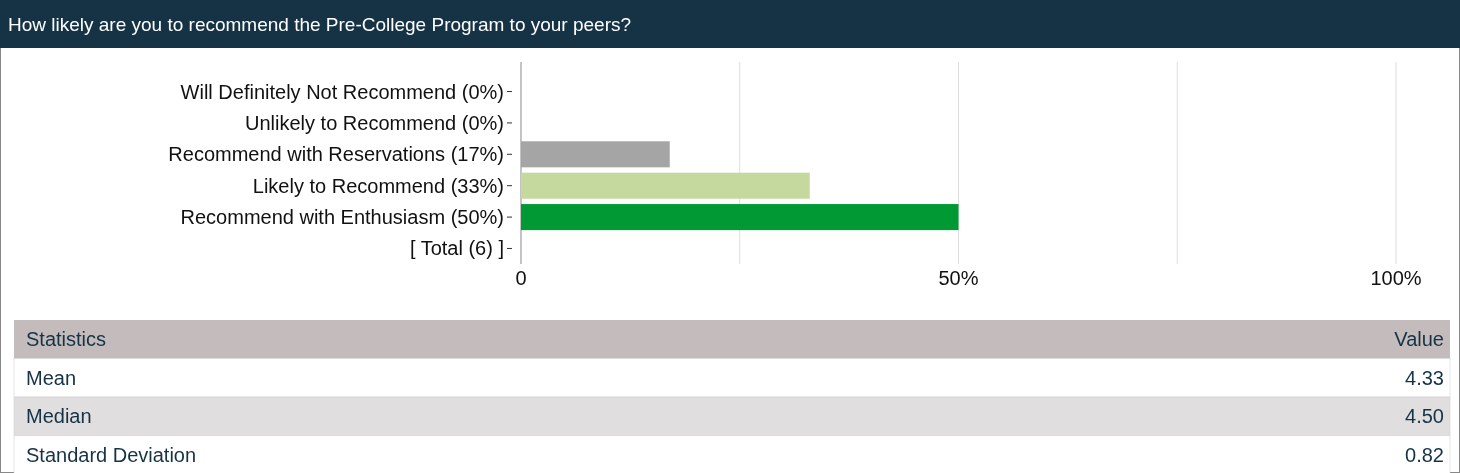 This screenshot has height=473, width=1460. What do you see at coordinates (374, 122) in the screenshot?
I see `y-tick-label: Unlikely to Recommend (0%)` at bounding box center [374, 122].